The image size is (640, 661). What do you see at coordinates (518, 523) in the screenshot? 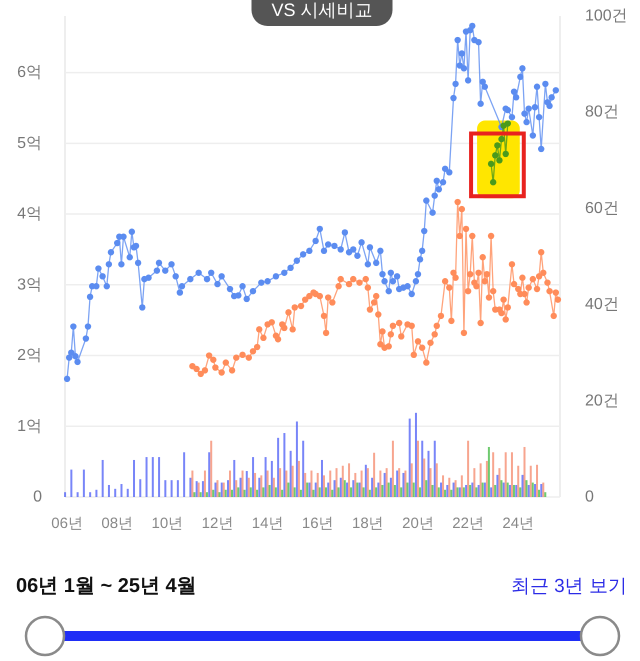
I see `x-tick-label: 24년` at bounding box center [518, 523].